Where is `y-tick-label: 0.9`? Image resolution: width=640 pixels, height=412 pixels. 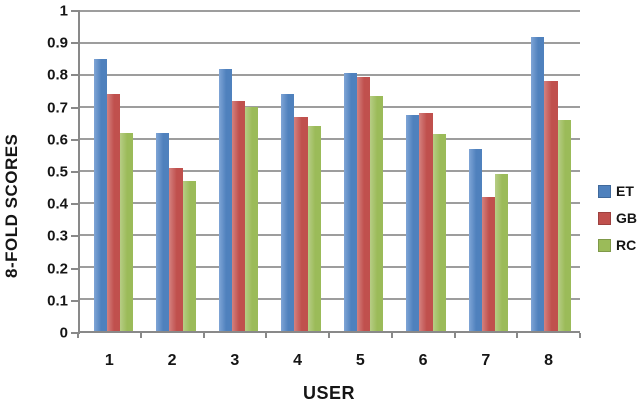 y-tick-label: 0.9 is located at coordinates (57, 43).